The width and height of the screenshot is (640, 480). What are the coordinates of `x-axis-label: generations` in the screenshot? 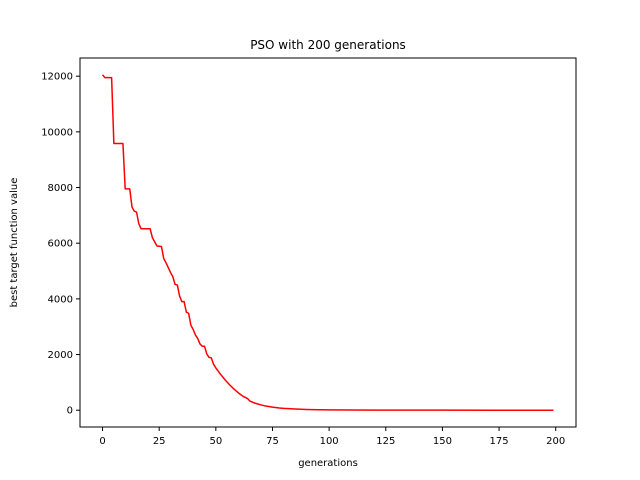 It's located at (328, 463).